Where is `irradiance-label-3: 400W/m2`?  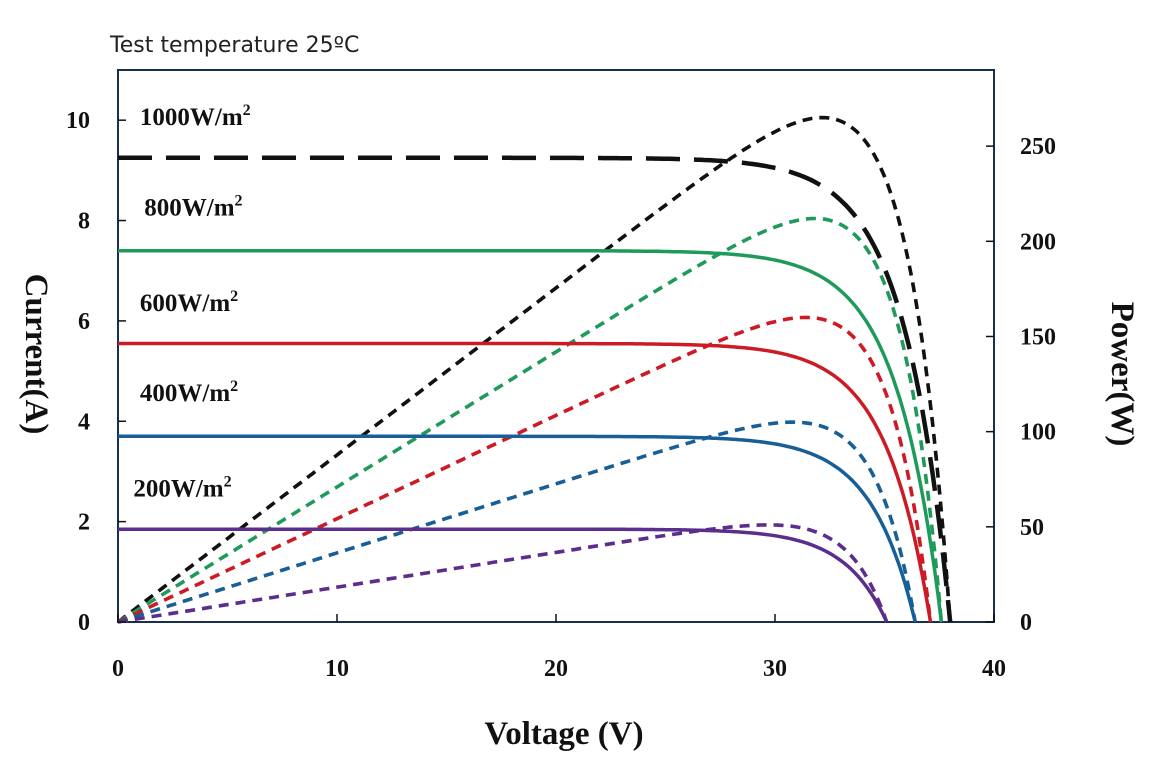 irradiance-label-3: 400W/m2 is located at coordinates (189, 392).